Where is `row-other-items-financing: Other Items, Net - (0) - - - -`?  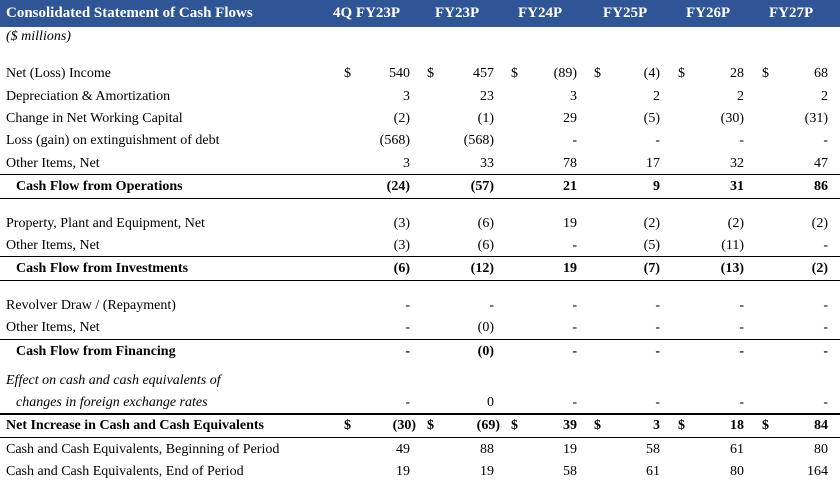 row-other-items-financing: Other Items, Net - (0) - - - - is located at coordinates (420, 327).